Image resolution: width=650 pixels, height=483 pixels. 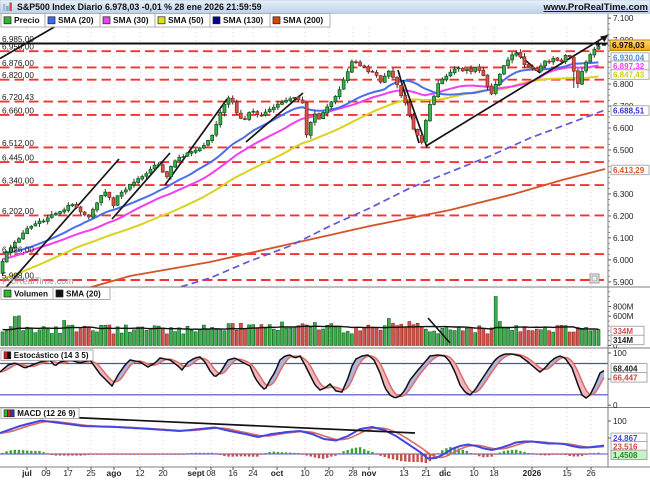 What do you see at coordinates (625, 438) in the screenshot?
I see `svg-text: 24,867` at bounding box center [625, 438].